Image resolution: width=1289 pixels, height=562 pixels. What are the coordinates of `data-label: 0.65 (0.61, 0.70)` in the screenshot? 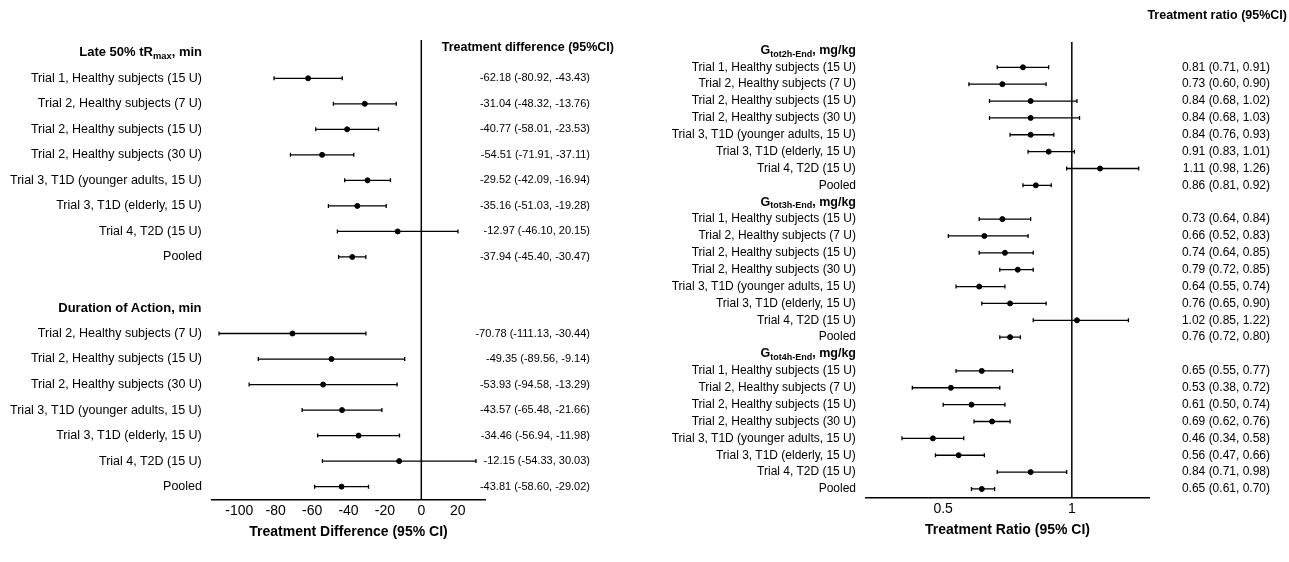 It's located at (1225, 488).